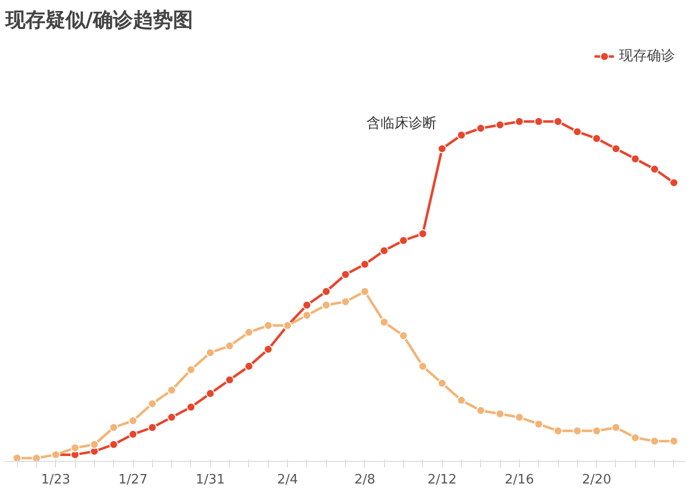 This screenshot has height=500, width=700. Describe the element at coordinates (597, 480) in the screenshot. I see `x-tick-label: 2/20` at that location.